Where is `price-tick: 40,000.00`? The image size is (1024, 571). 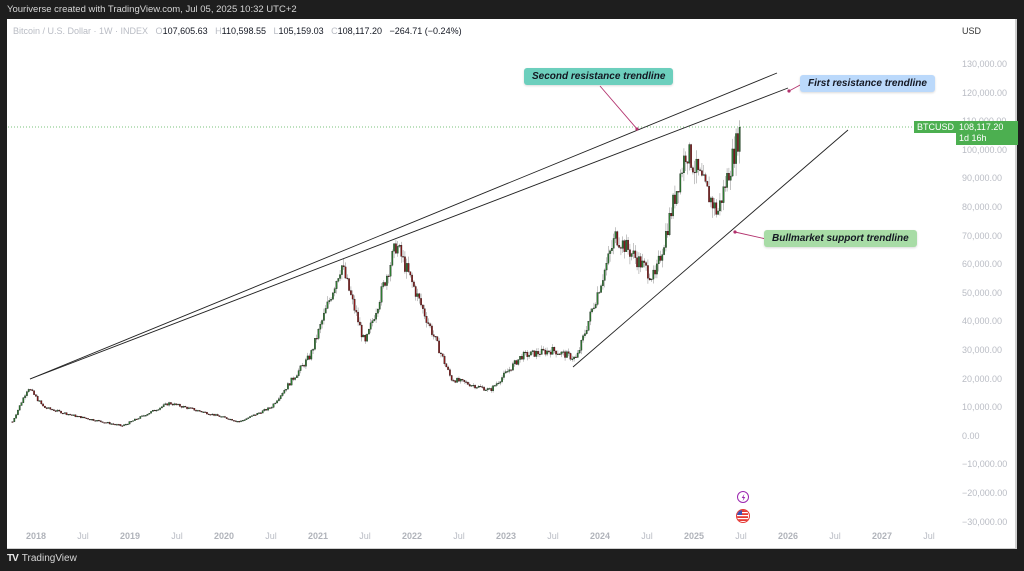
price-tick: 40,000.00 is located at coordinates (982, 321).